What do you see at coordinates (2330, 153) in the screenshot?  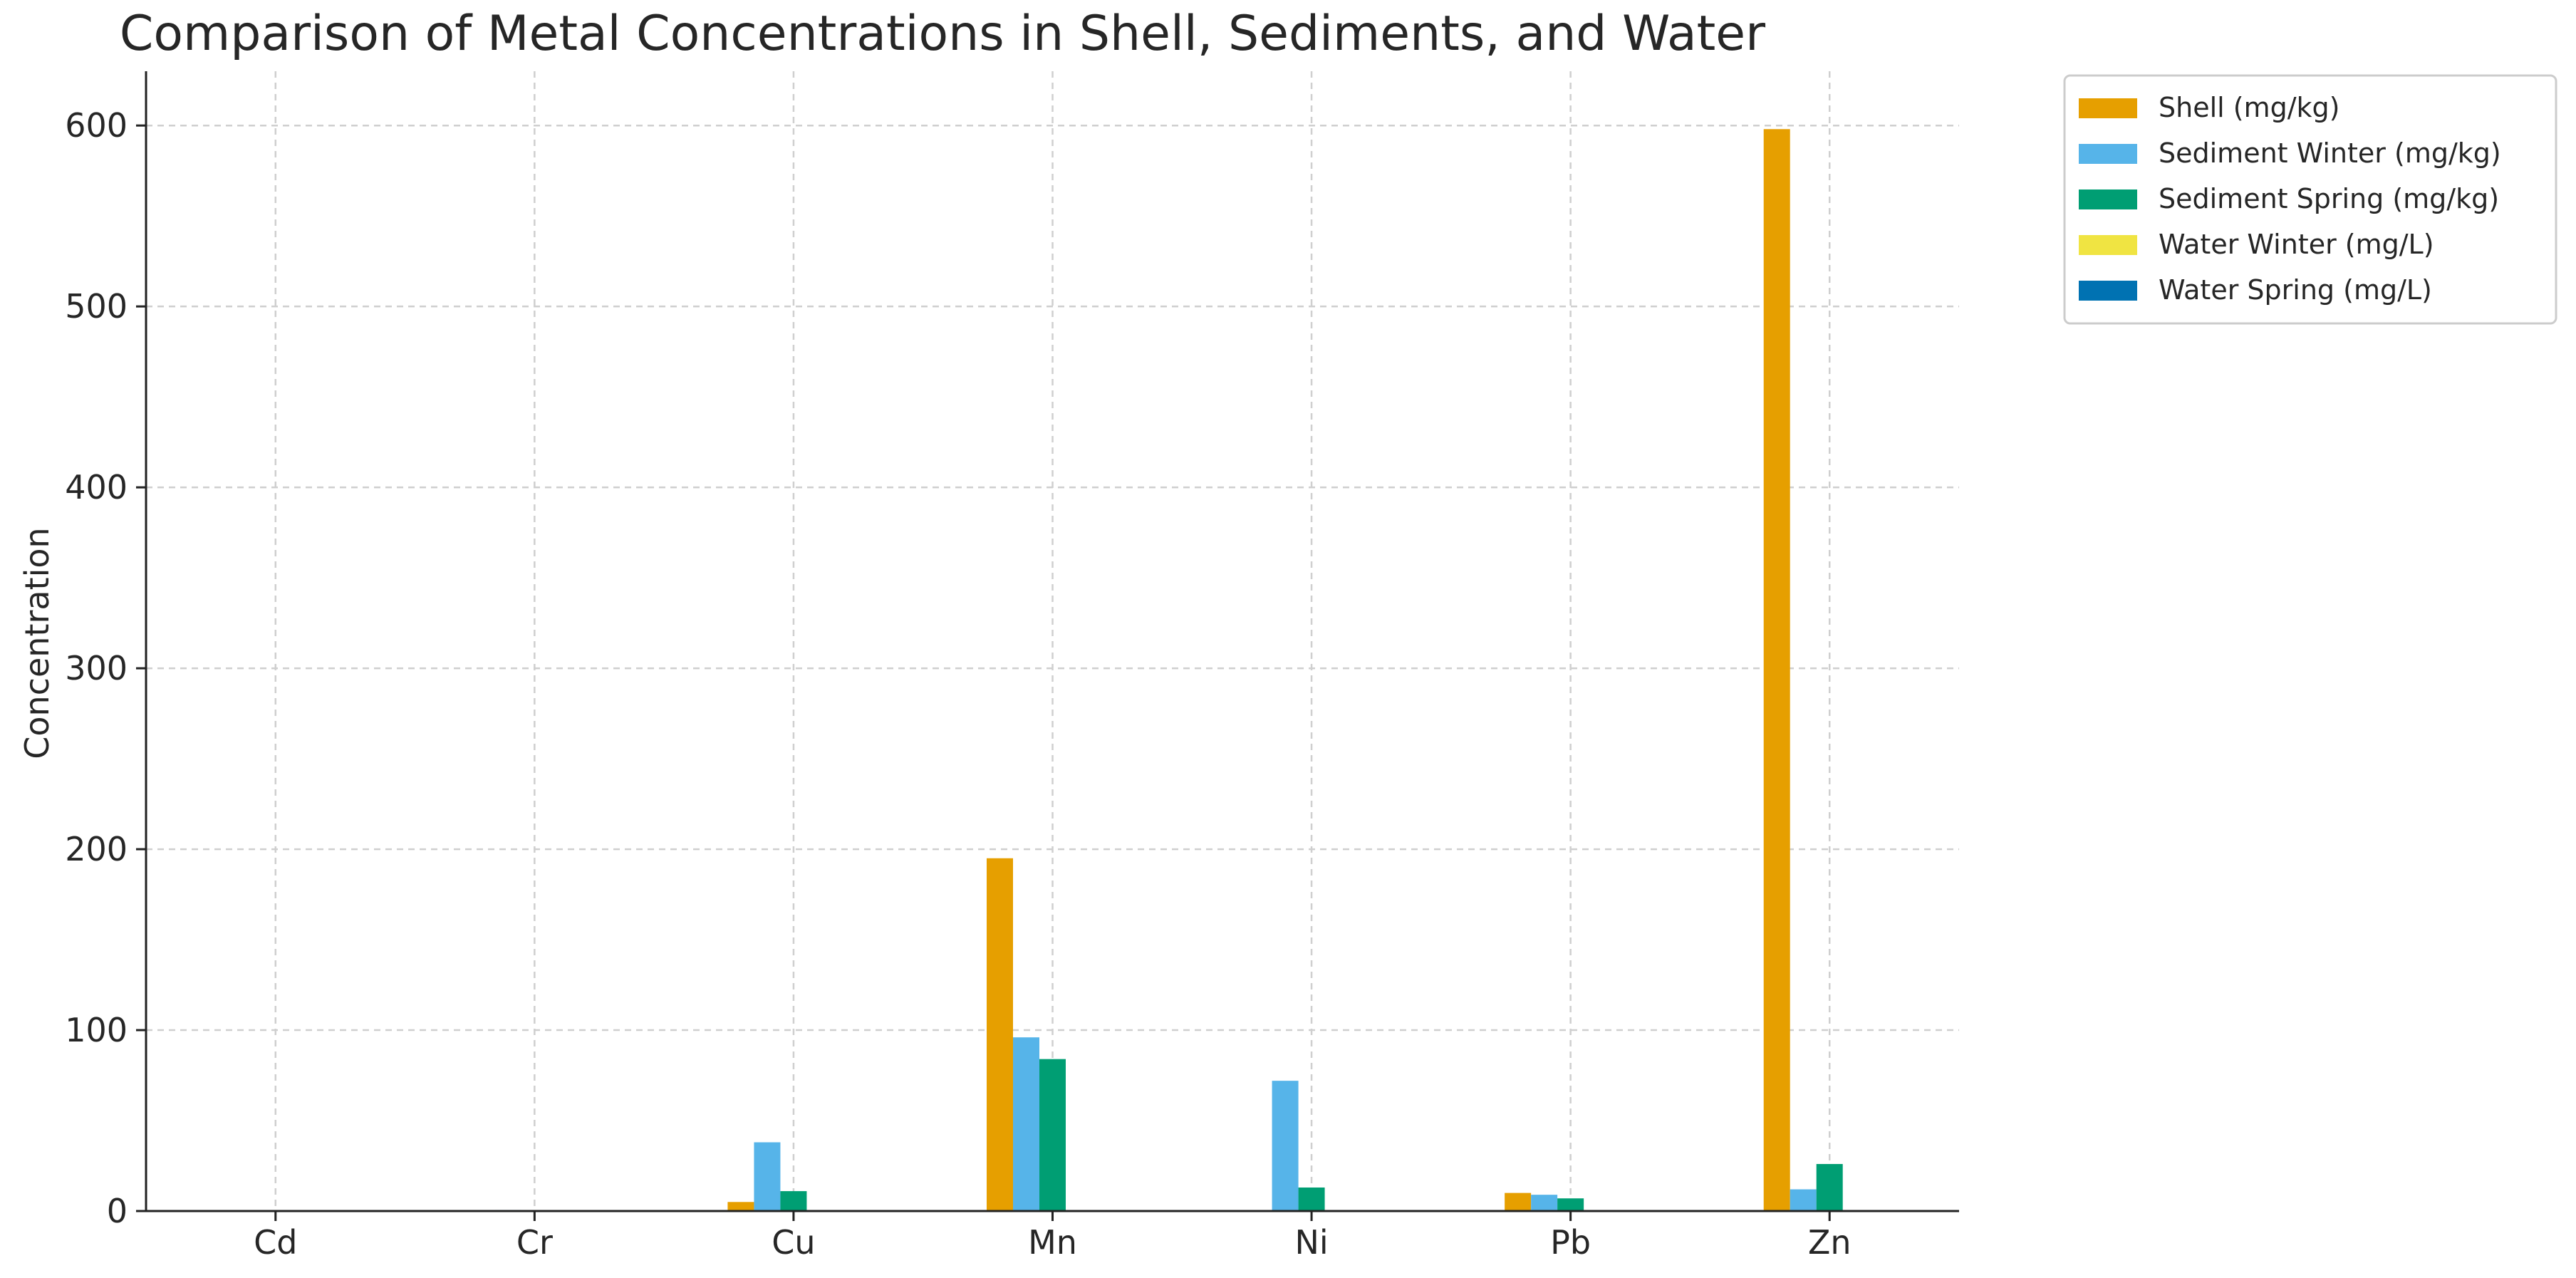 I see `legend-label-1: Sediment Winter (mg/kg)` at bounding box center [2330, 153].